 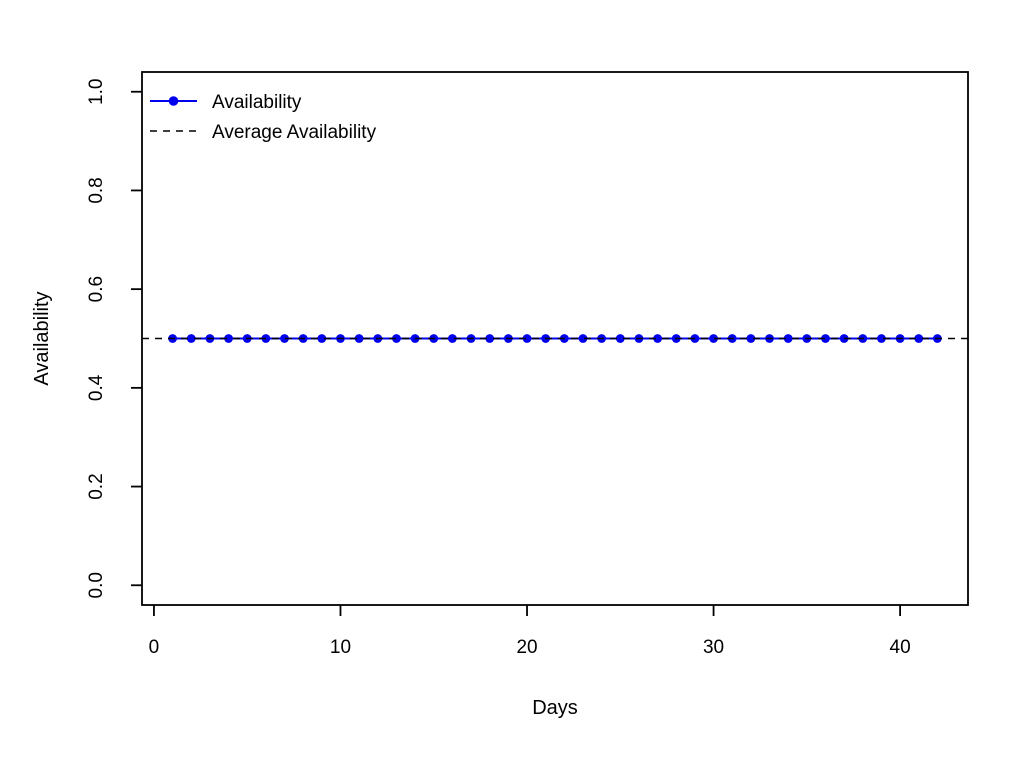 What do you see at coordinates (154, 647) in the screenshot?
I see `x-tick-label: 0` at bounding box center [154, 647].